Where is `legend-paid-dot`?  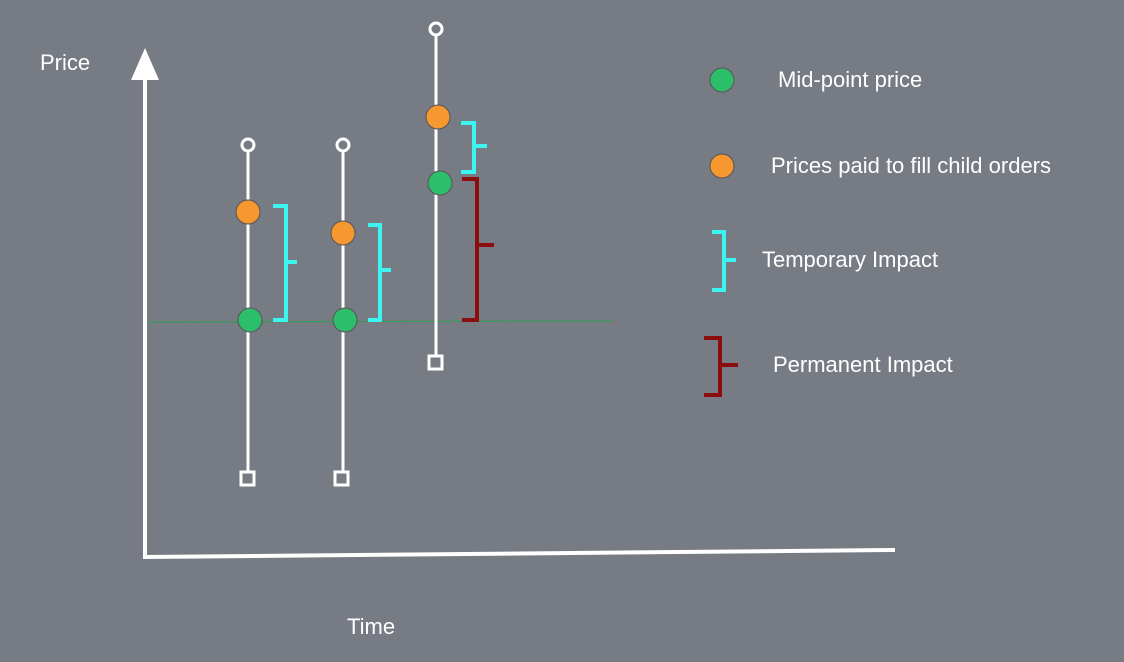
legend-paid-dot is located at coordinates (722, 166).